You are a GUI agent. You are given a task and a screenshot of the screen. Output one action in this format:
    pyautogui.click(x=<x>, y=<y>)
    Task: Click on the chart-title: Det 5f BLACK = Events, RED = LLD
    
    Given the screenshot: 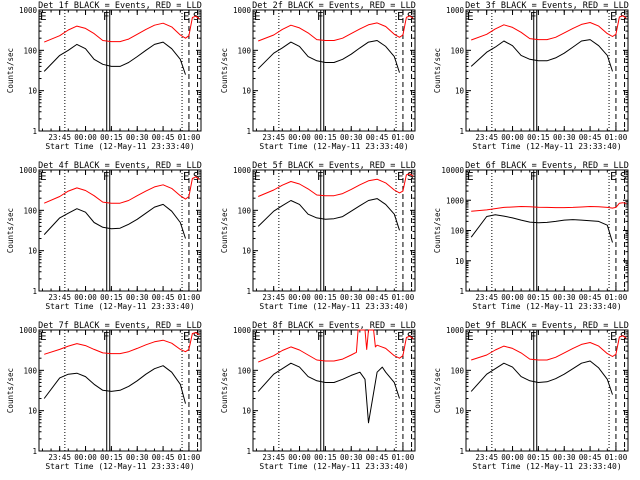 What is the action you would take?
    pyautogui.click(x=334, y=166)
    